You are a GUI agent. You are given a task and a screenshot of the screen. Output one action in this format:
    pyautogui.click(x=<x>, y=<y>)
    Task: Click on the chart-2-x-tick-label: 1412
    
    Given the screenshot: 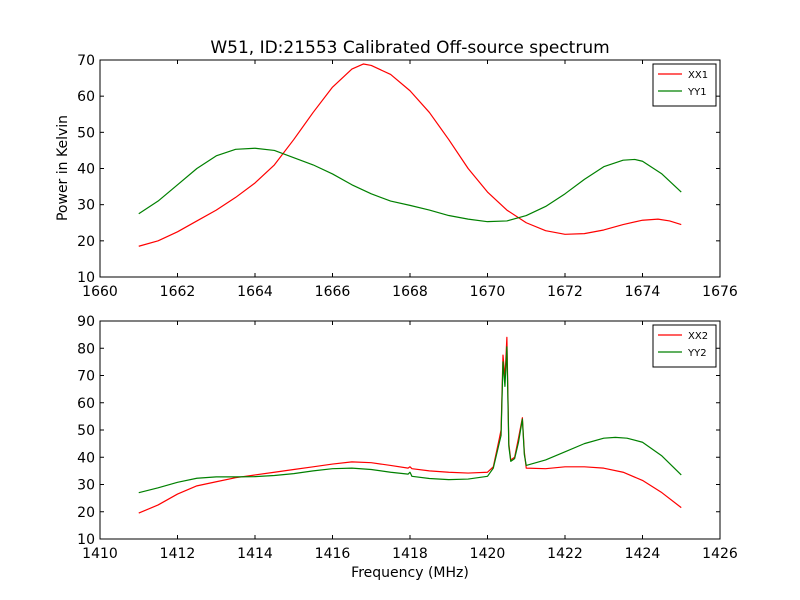 What is the action you would take?
    pyautogui.click(x=178, y=554)
    